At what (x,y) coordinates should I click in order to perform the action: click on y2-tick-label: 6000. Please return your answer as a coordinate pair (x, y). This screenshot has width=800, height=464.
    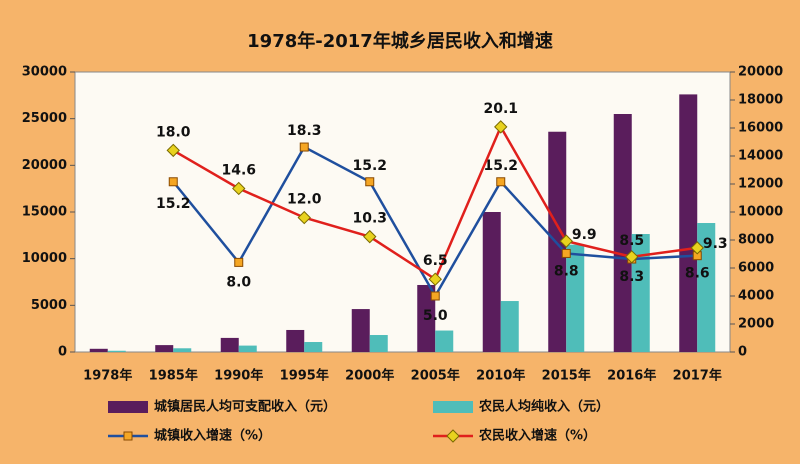
    Looking at the image, I should click on (756, 268).